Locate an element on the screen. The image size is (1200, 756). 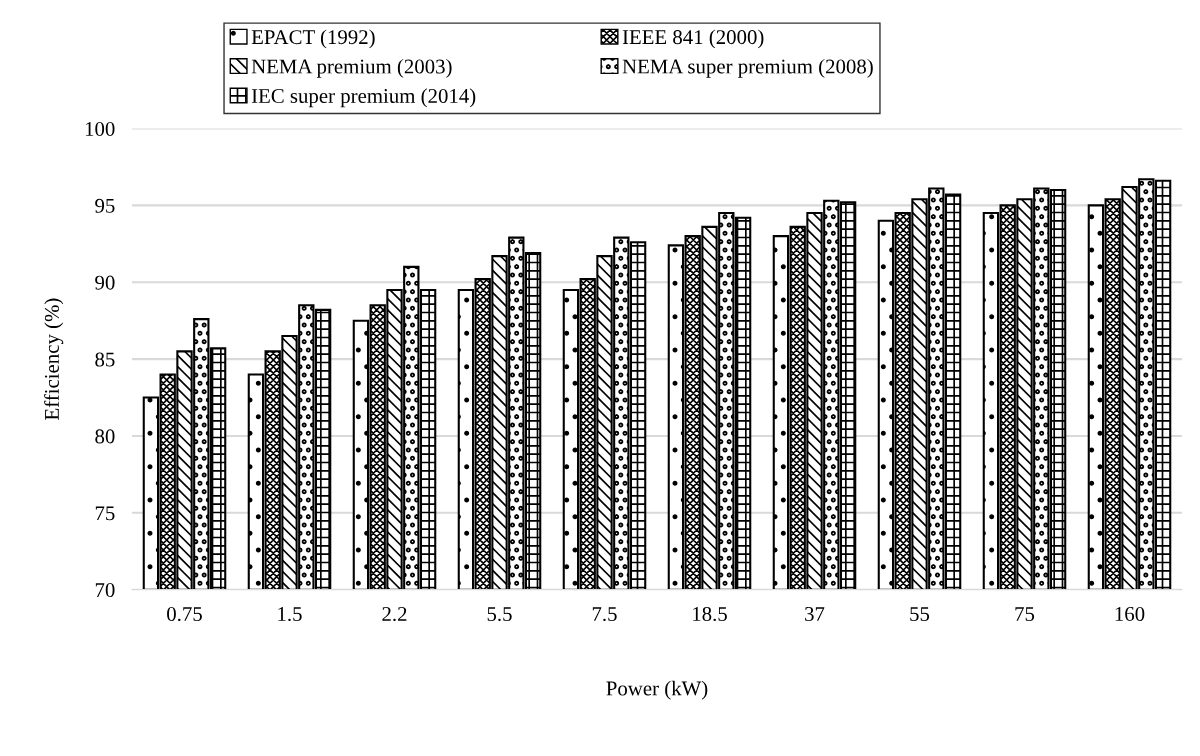
y-tick-label: 85 is located at coordinates (105, 359).